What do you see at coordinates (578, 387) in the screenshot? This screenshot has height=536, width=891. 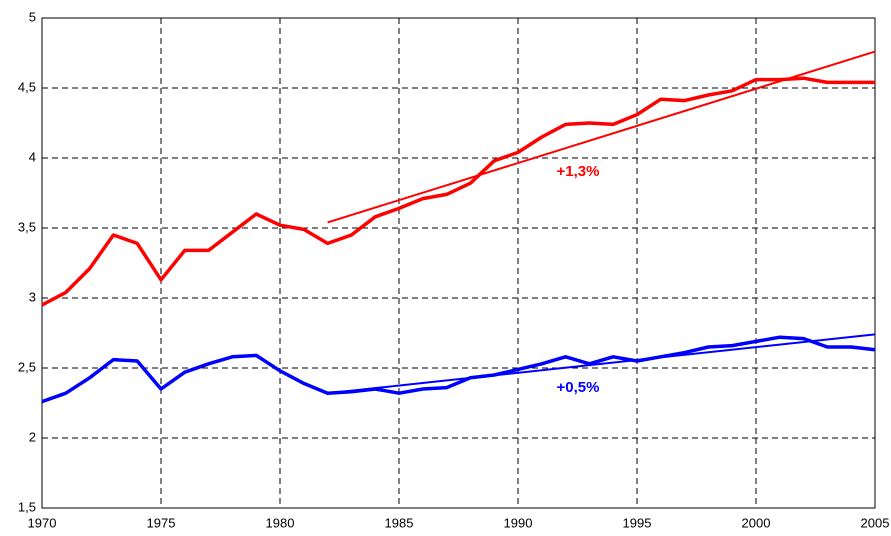 I see `annotation: +0,5%` at bounding box center [578, 387].